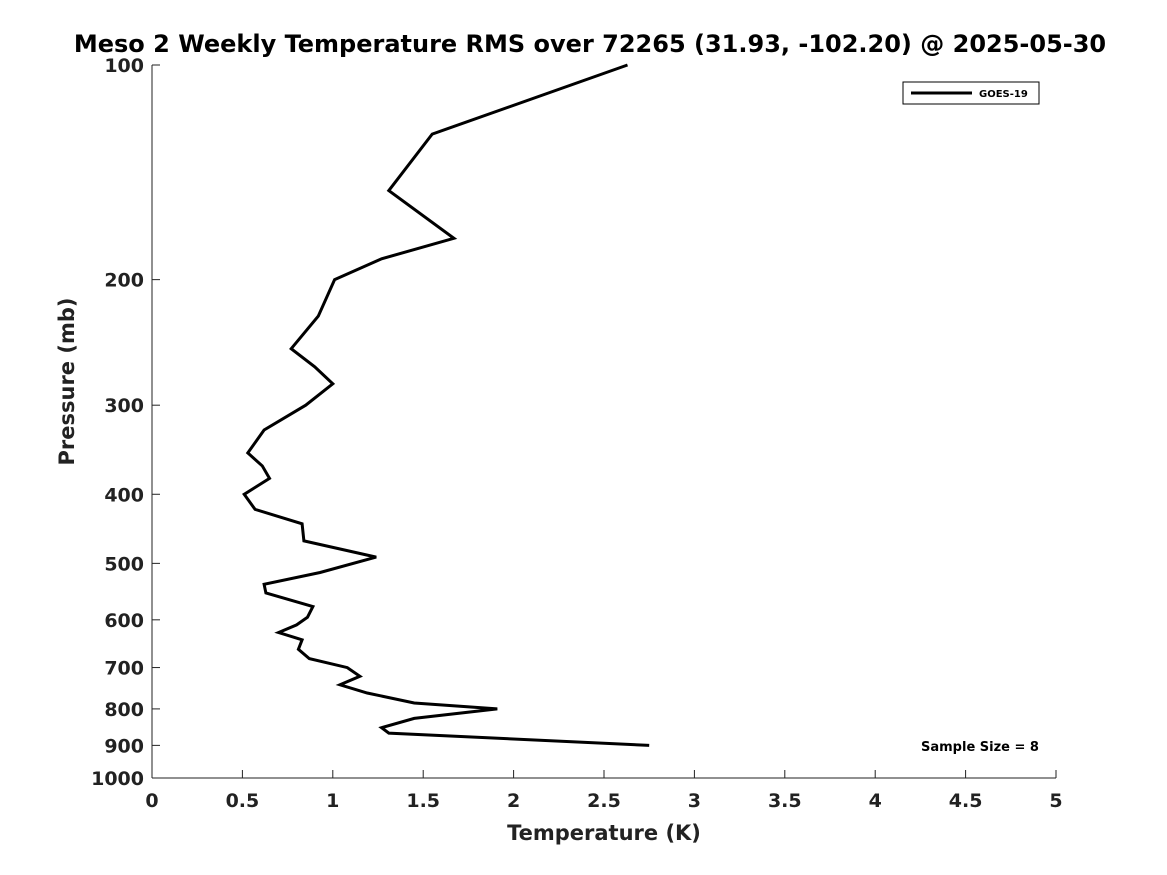 The image size is (1167, 875). I want to click on x-tick-label: 2, so click(513, 801).